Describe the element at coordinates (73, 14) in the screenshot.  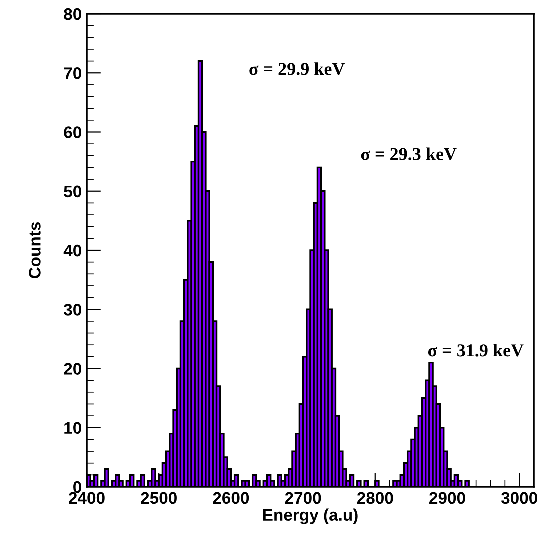
I see `y-tick-label: 80` at that location.